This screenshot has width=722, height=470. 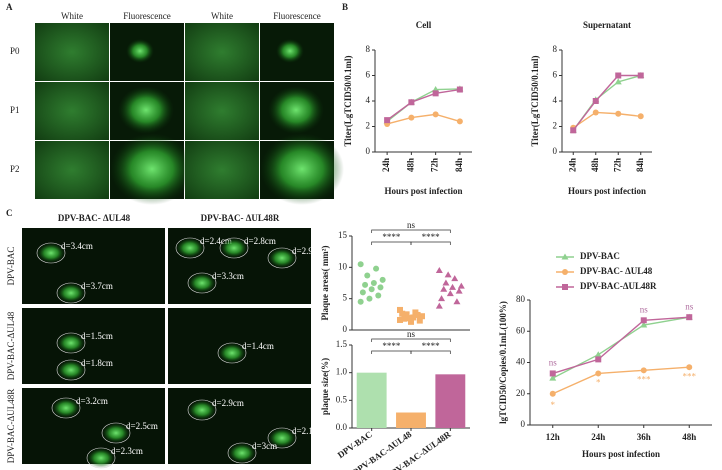 What do you see at coordinates (618, 286) in the screenshot?
I see `legend-label: DPV-BAC-ΔUL48R` at bounding box center [618, 286].